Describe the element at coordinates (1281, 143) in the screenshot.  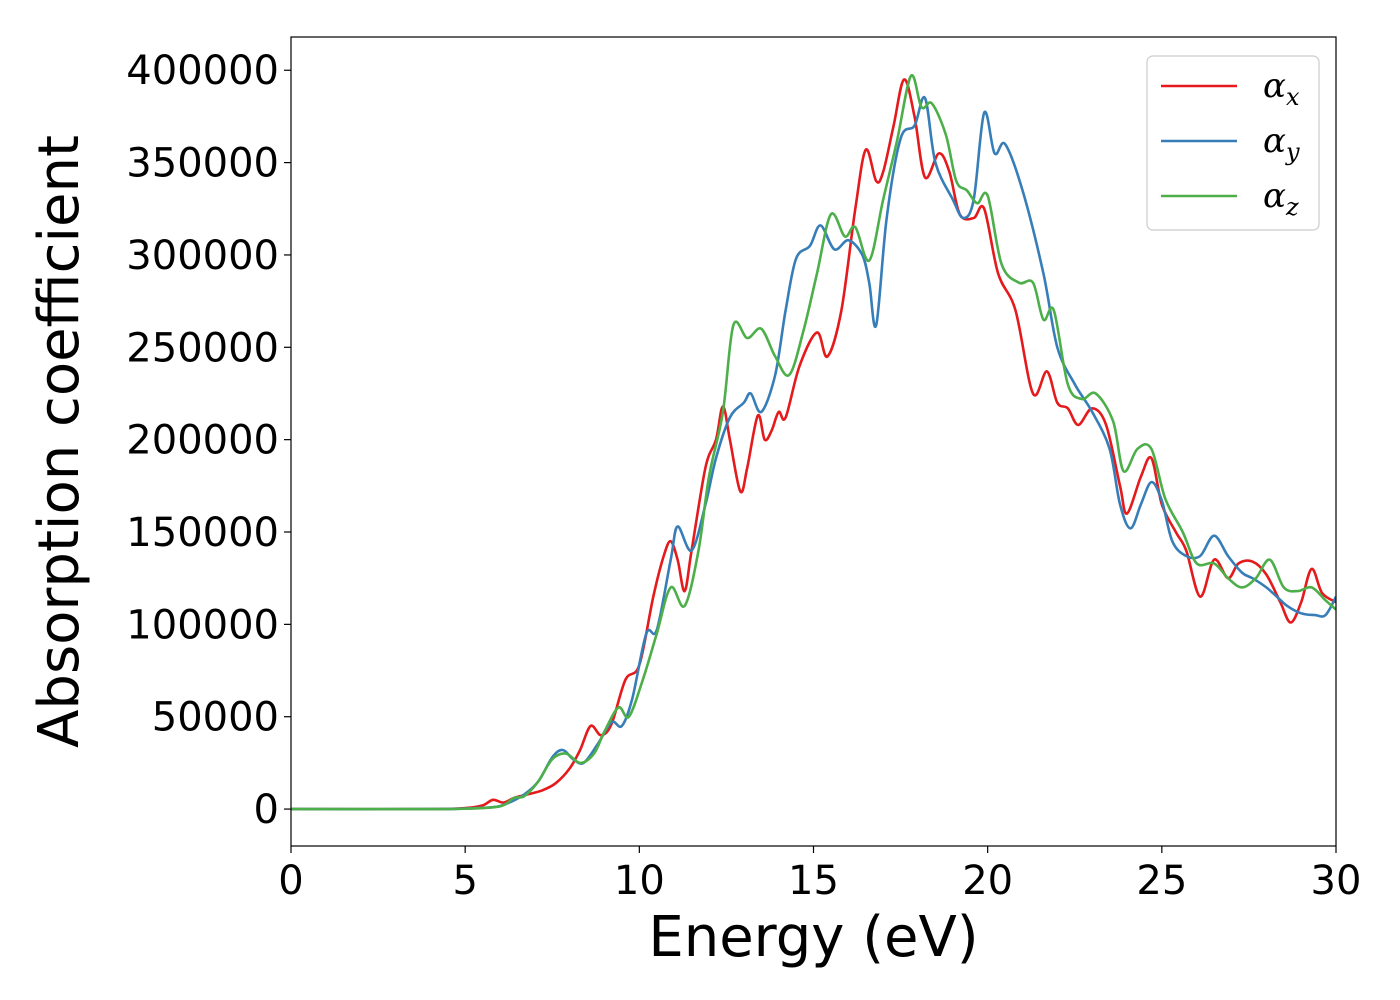
I see `legend-label-y: αy` at that location.